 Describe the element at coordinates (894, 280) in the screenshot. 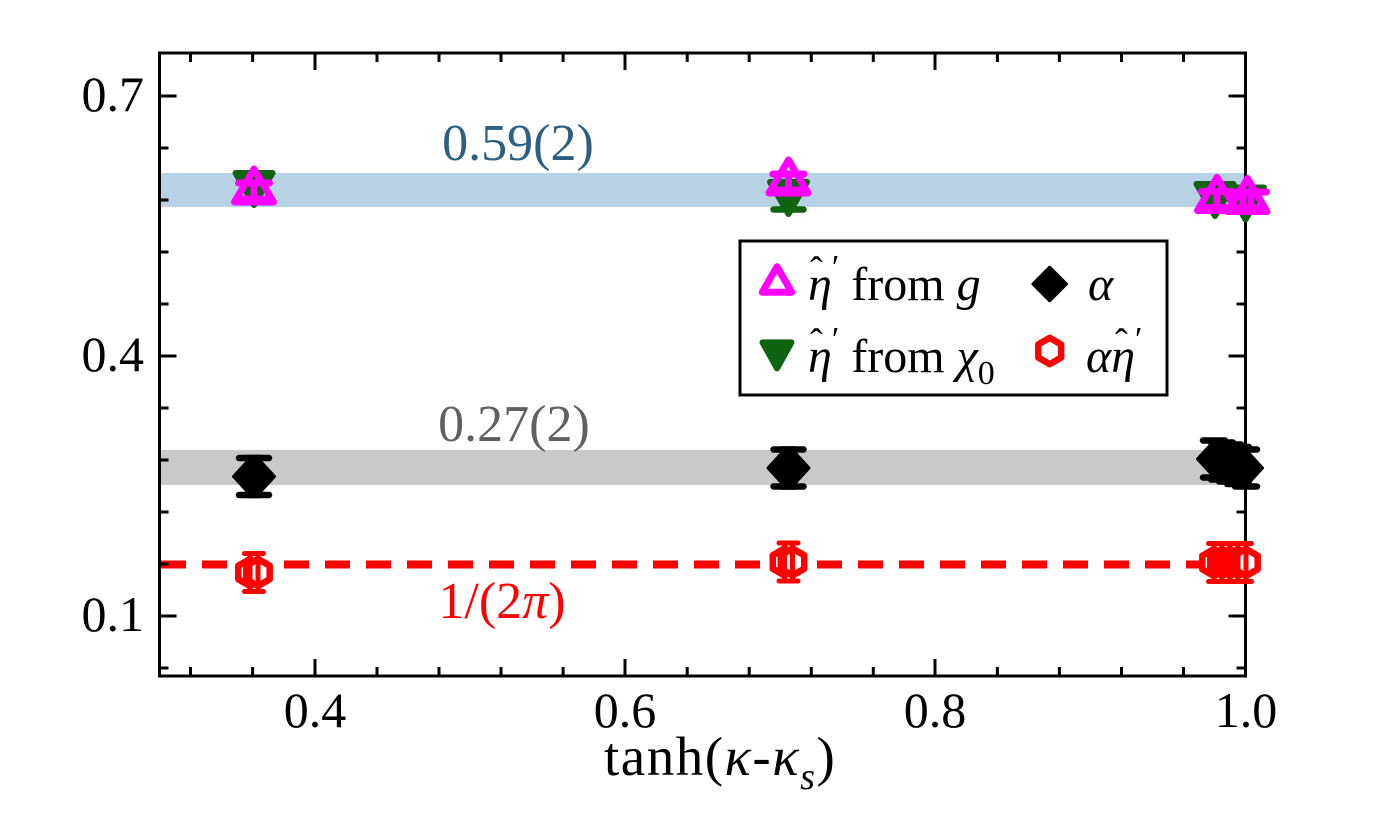

I see `svg-text: η′ from g` at that location.